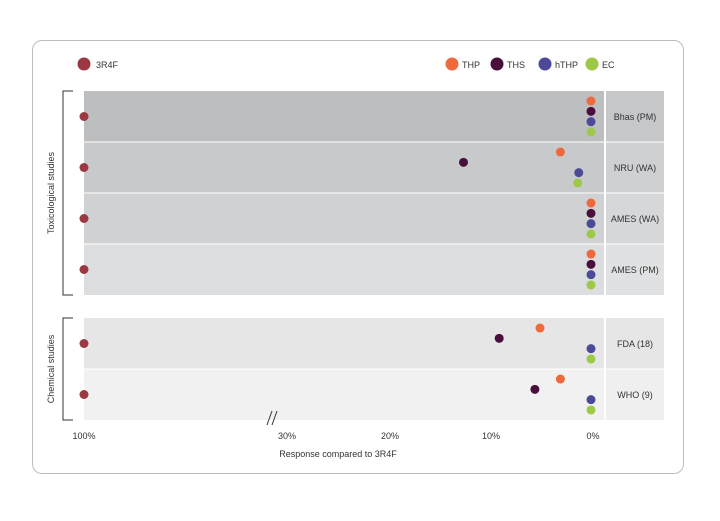 The width and height of the screenshot is (720, 521). Describe the element at coordinates (608, 65) in the screenshot. I see `legend-label-EC: EC` at that location.